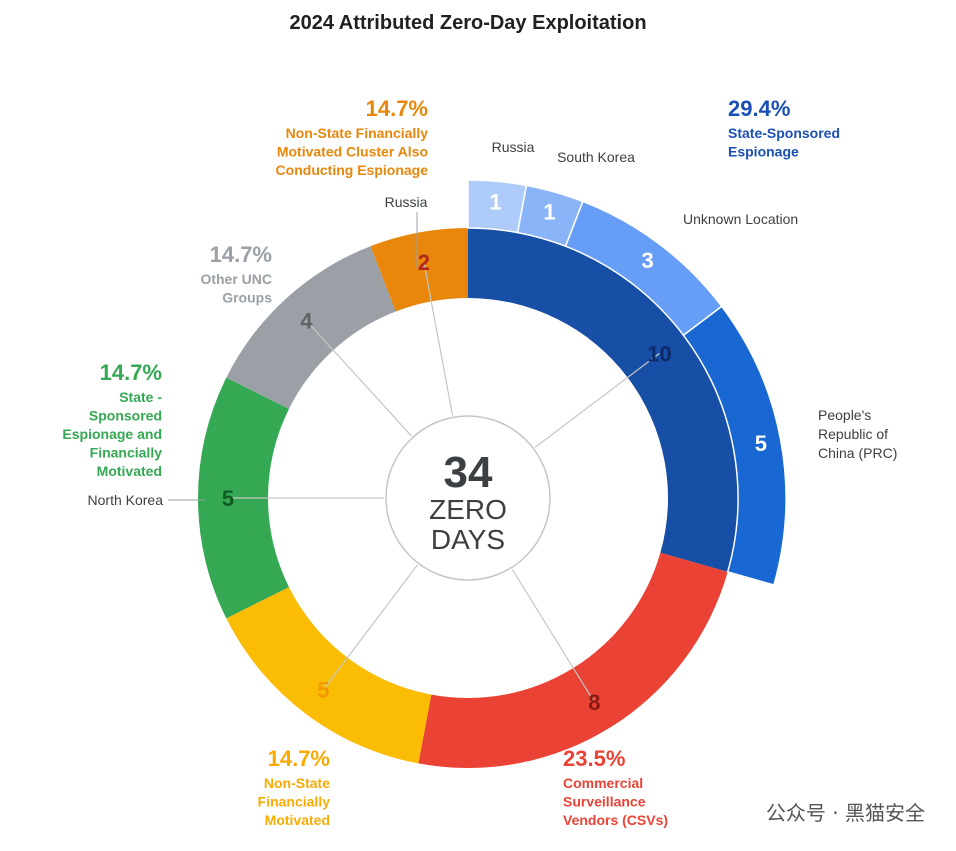  I want to click on location-label: People's, so click(844, 415).